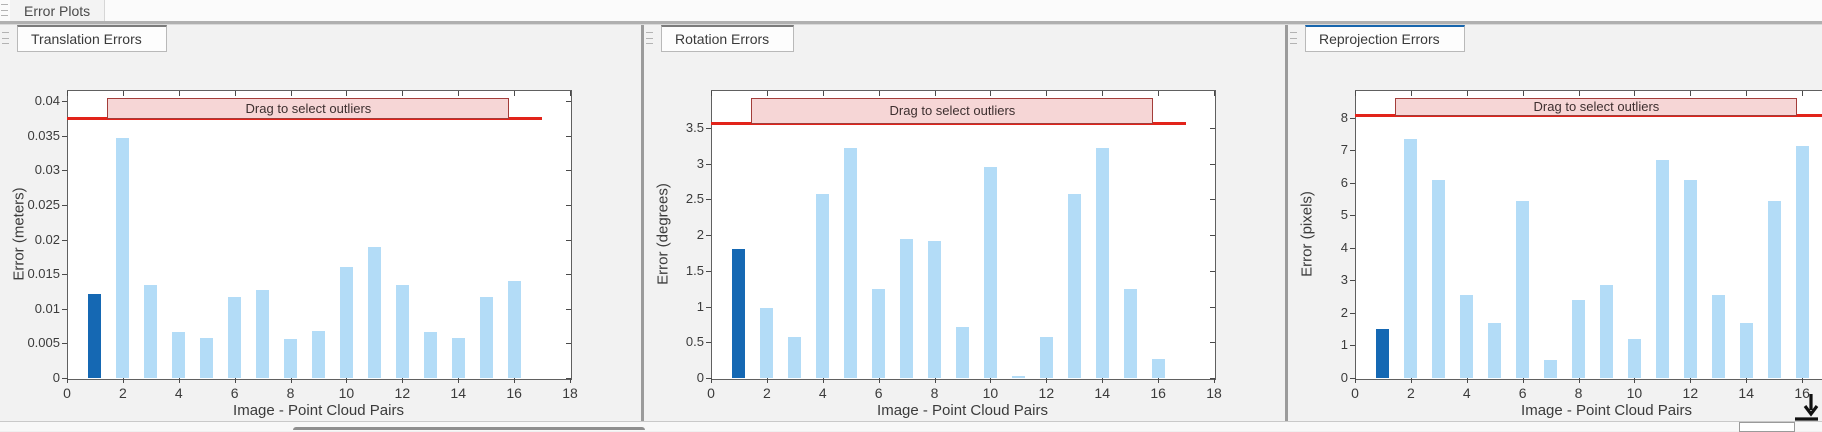 This screenshot has height=432, width=1822. I want to click on tab-rotation-errors-label: Rotation Errors, so click(722, 39).